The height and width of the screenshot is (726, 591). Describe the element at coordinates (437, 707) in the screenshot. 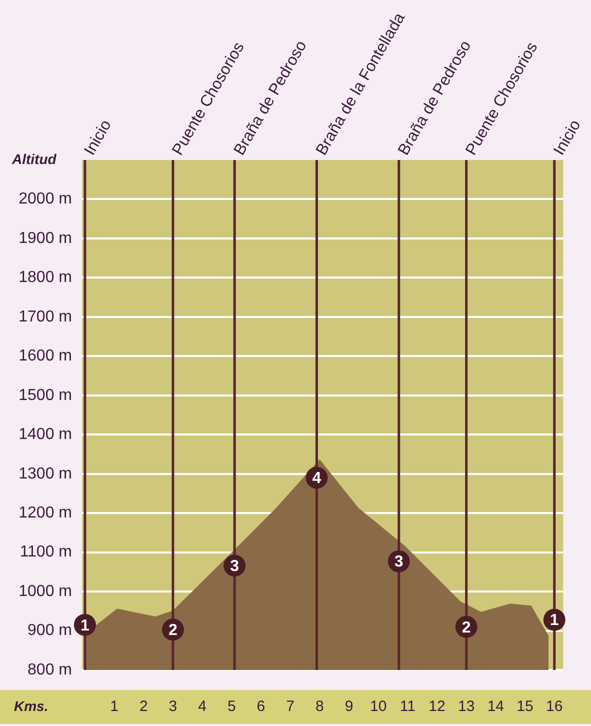

I see `x-tick-label: 12` at that location.